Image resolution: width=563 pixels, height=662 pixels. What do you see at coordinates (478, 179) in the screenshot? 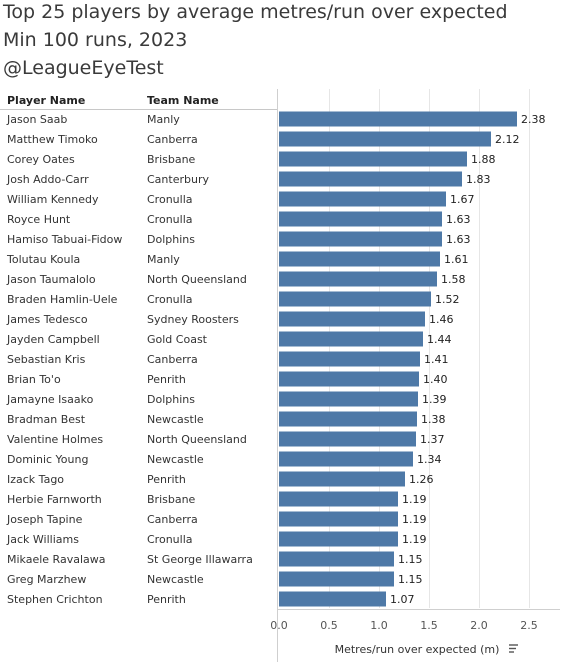
I see `data-label: 1.83` at bounding box center [478, 179].